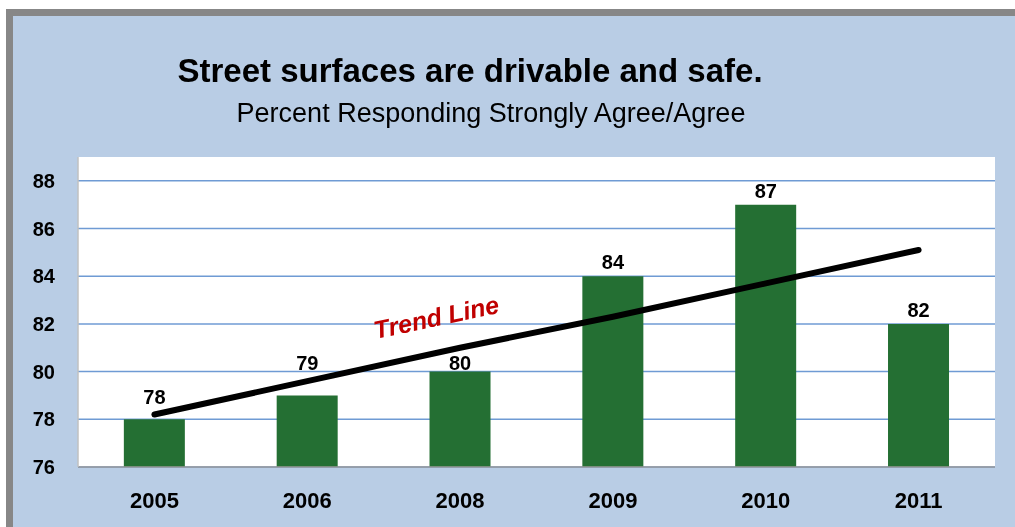 The width and height of the screenshot is (1015, 527). What do you see at coordinates (766, 500) in the screenshot?
I see `x-tick-label: 2010` at bounding box center [766, 500].